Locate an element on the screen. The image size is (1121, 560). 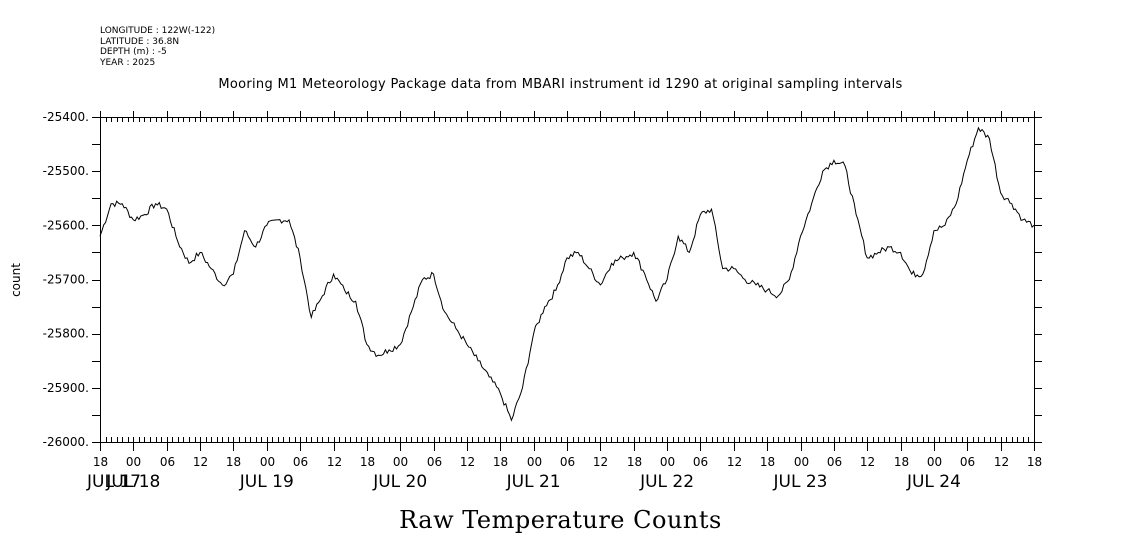
y-axis-label: count is located at coordinates (16, 280).